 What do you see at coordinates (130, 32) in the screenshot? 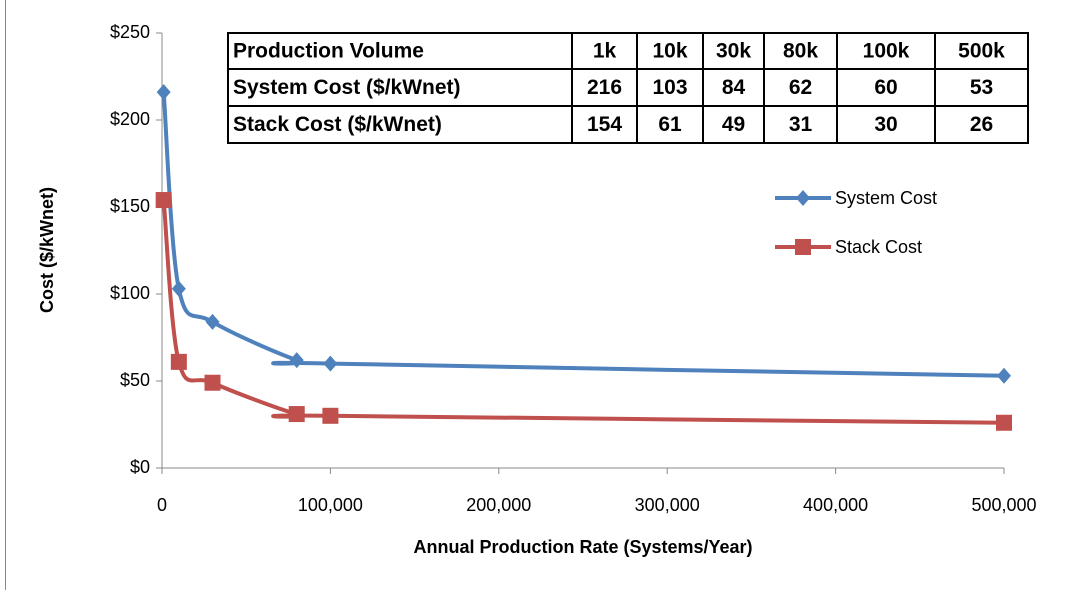
I see `y-tick-label: $250` at bounding box center [130, 32].